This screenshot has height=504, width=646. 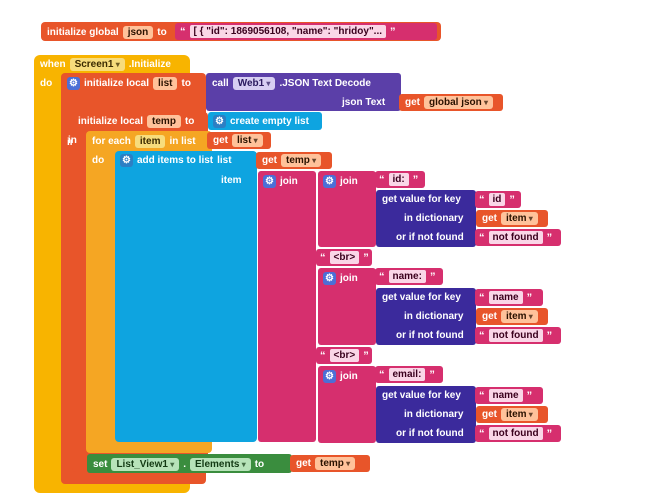 I want to click on join-email-block: ⚙ join, so click(x=347, y=404).